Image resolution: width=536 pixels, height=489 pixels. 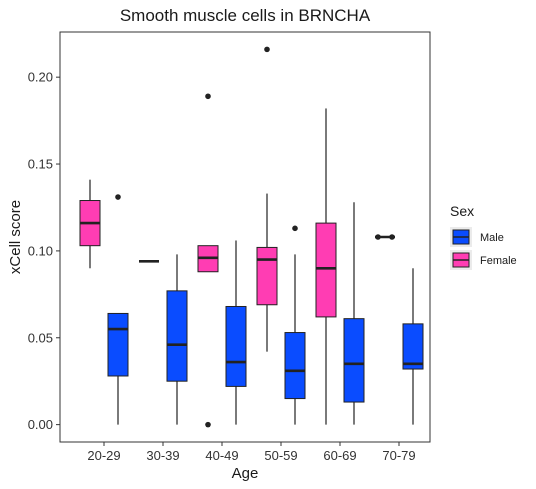 I want to click on x-axis-title: Age, so click(x=245, y=473).